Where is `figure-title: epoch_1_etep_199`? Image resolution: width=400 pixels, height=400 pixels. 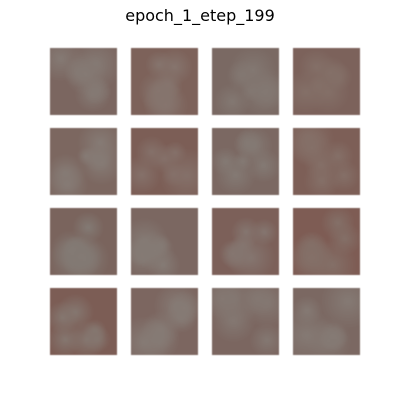
figure-title: epoch_1_etep_199 is located at coordinates (200, 15).